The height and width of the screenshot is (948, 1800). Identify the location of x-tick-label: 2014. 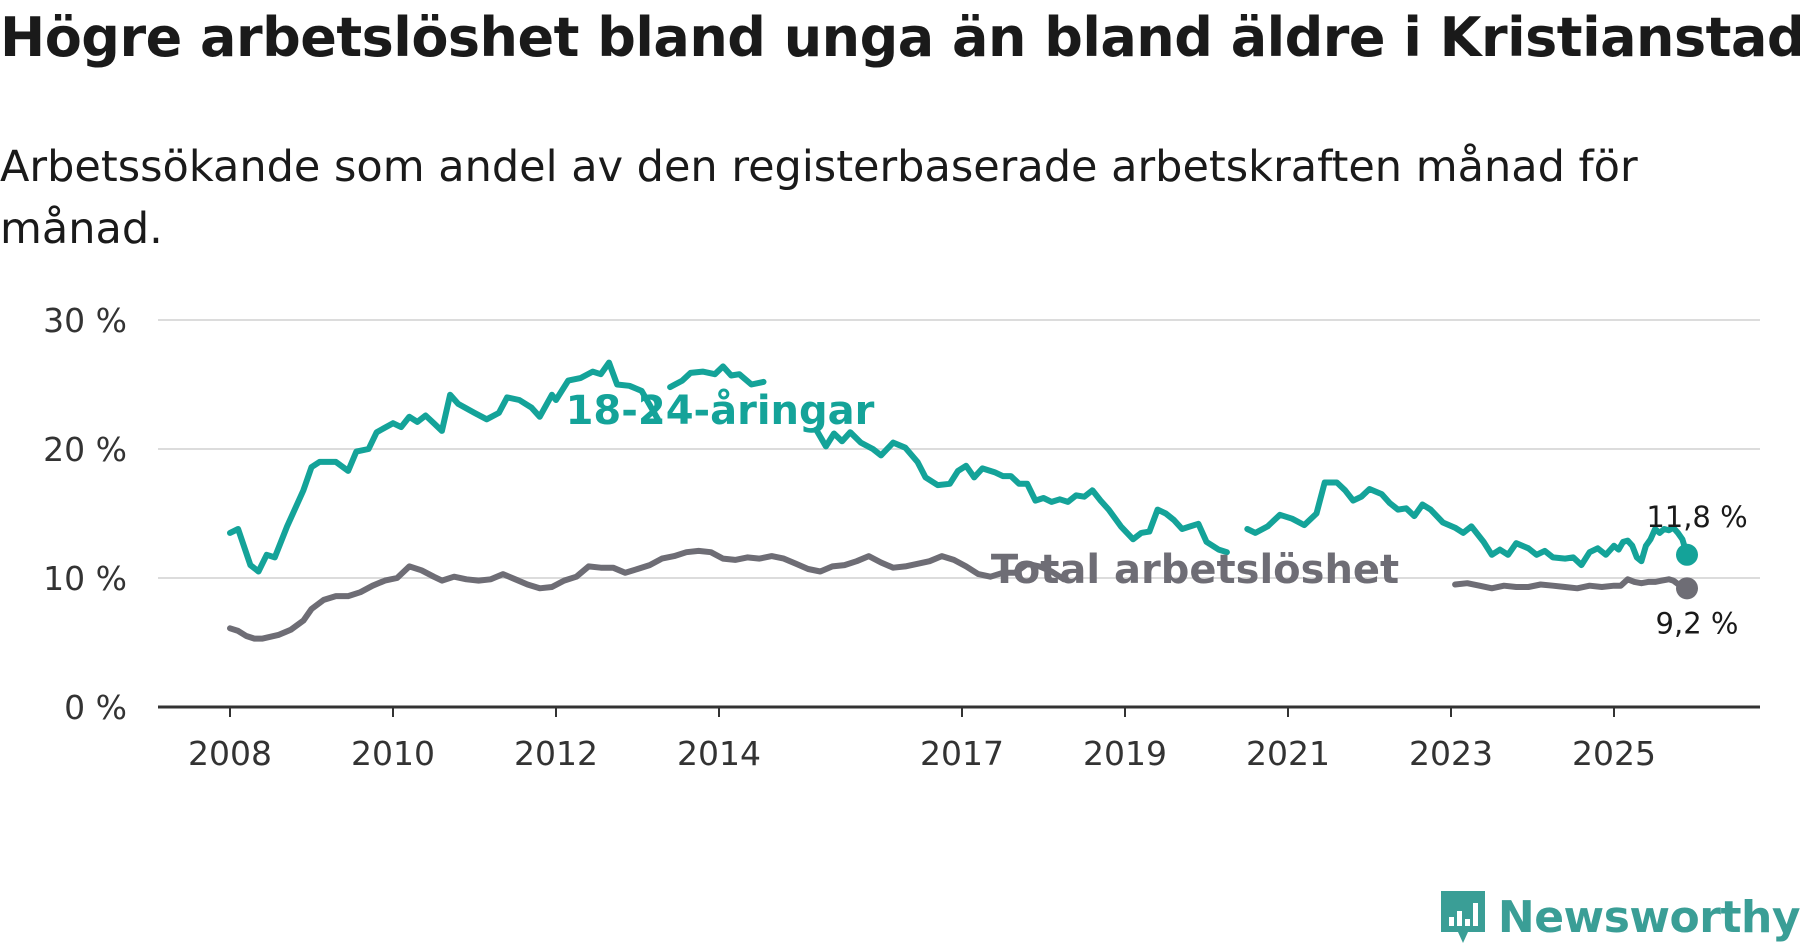
(719, 753).